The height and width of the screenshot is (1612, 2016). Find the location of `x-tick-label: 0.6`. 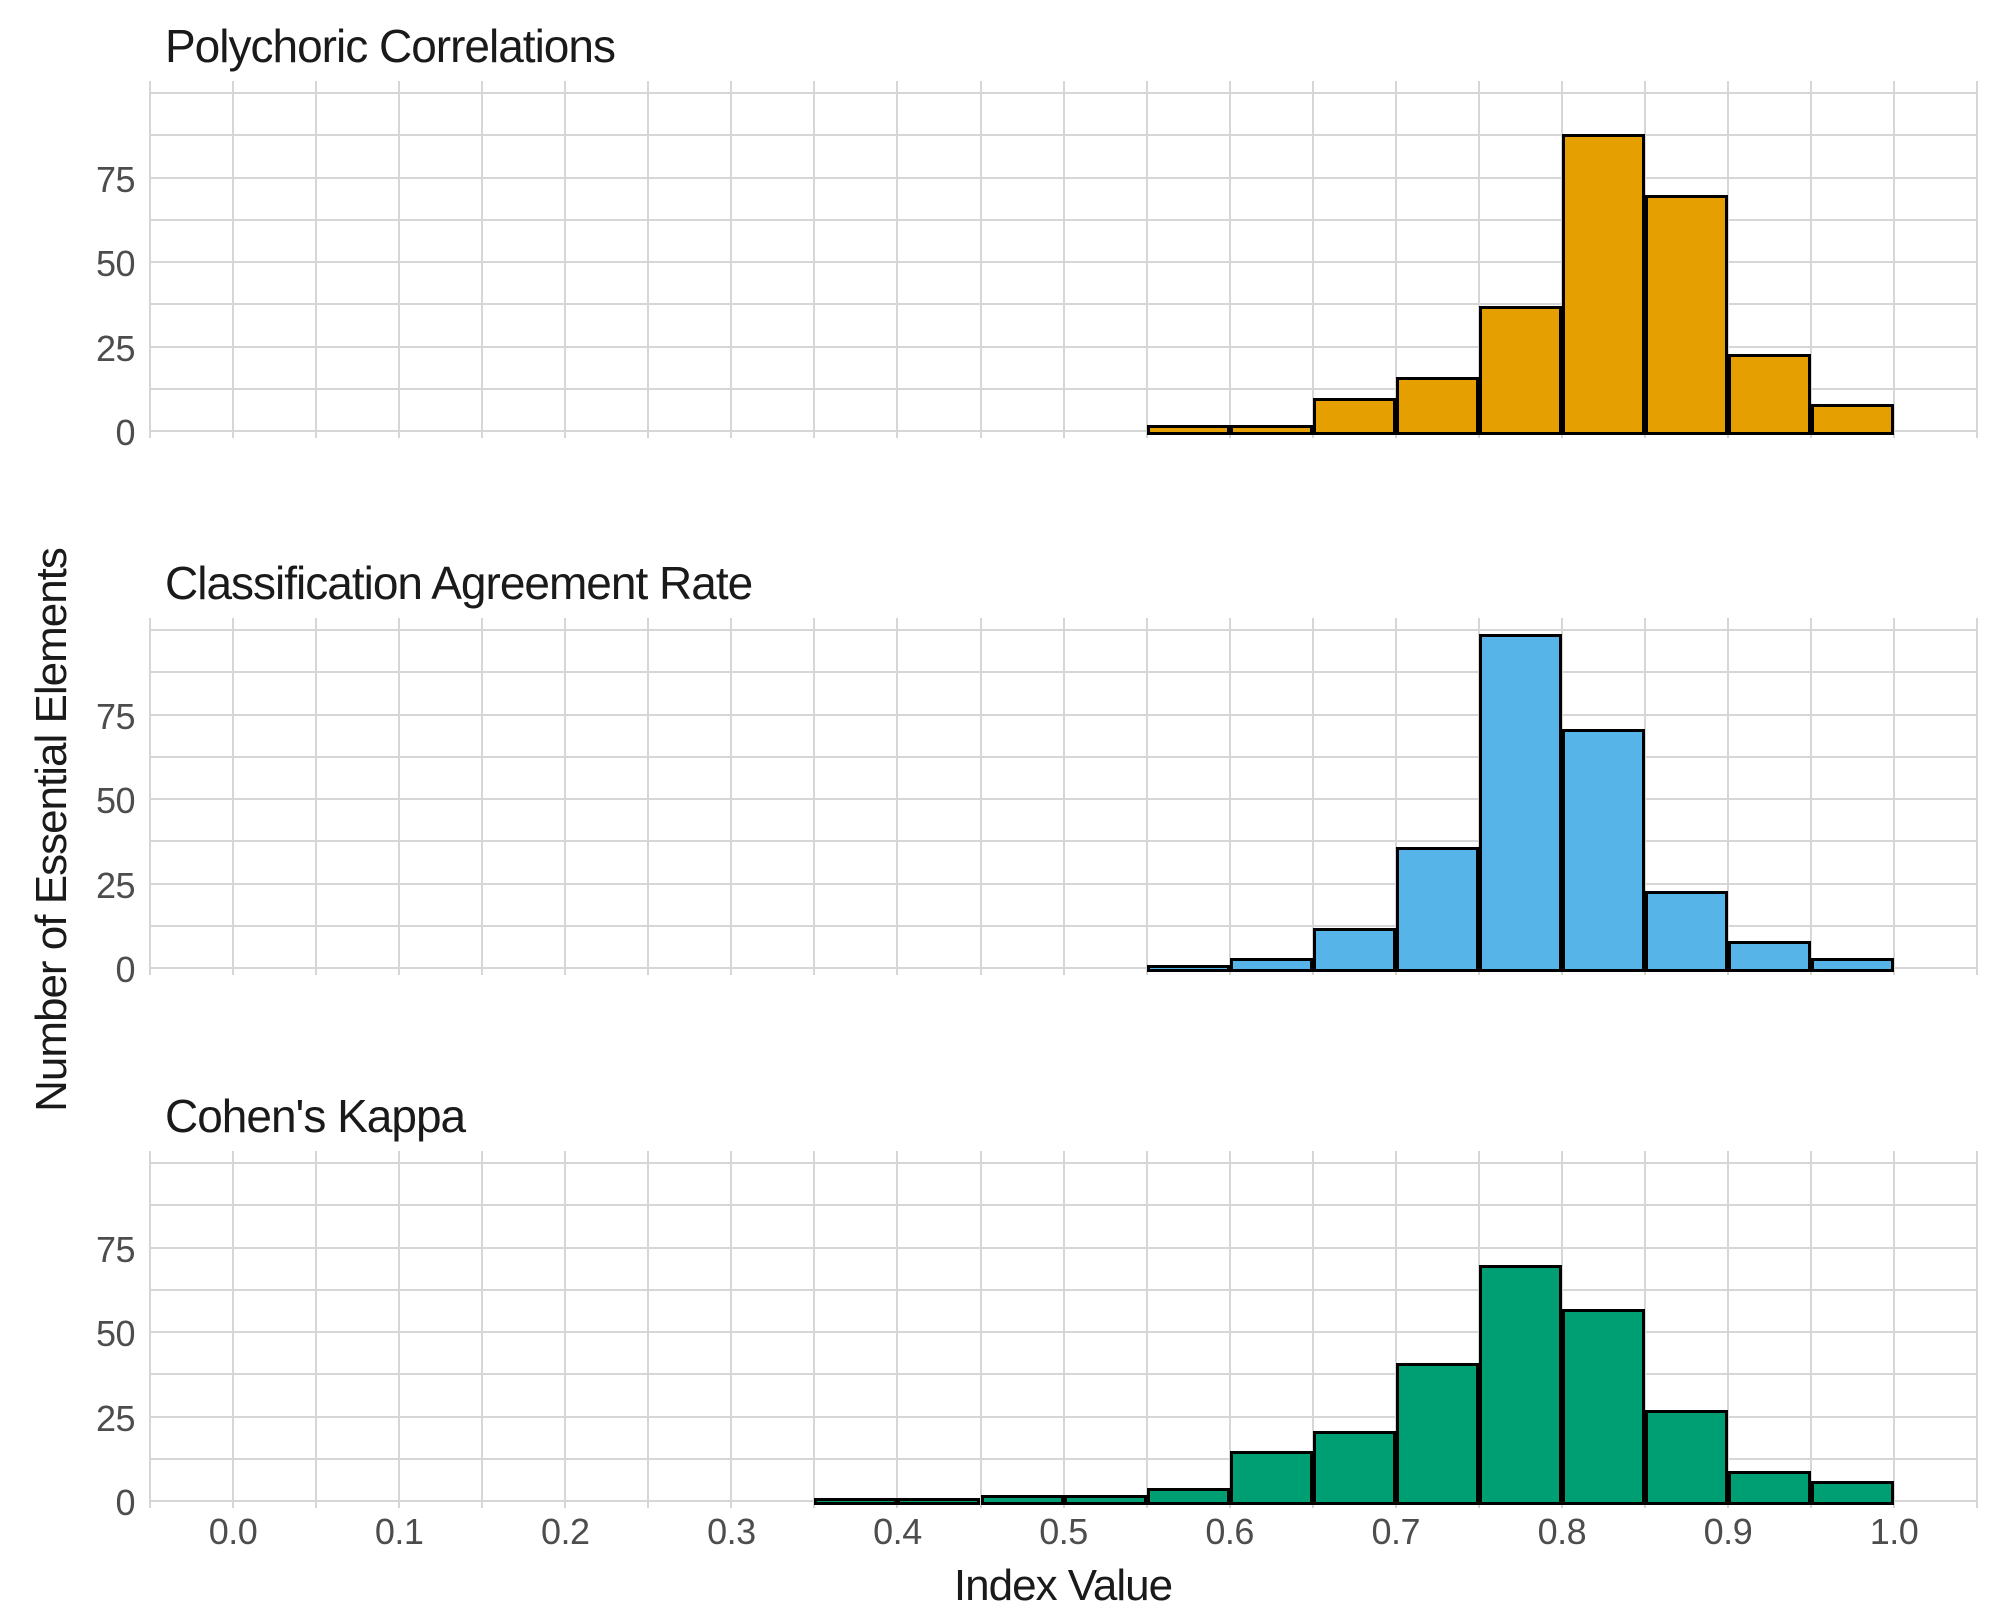

x-tick-label: 0.6 is located at coordinates (1229, 1531).